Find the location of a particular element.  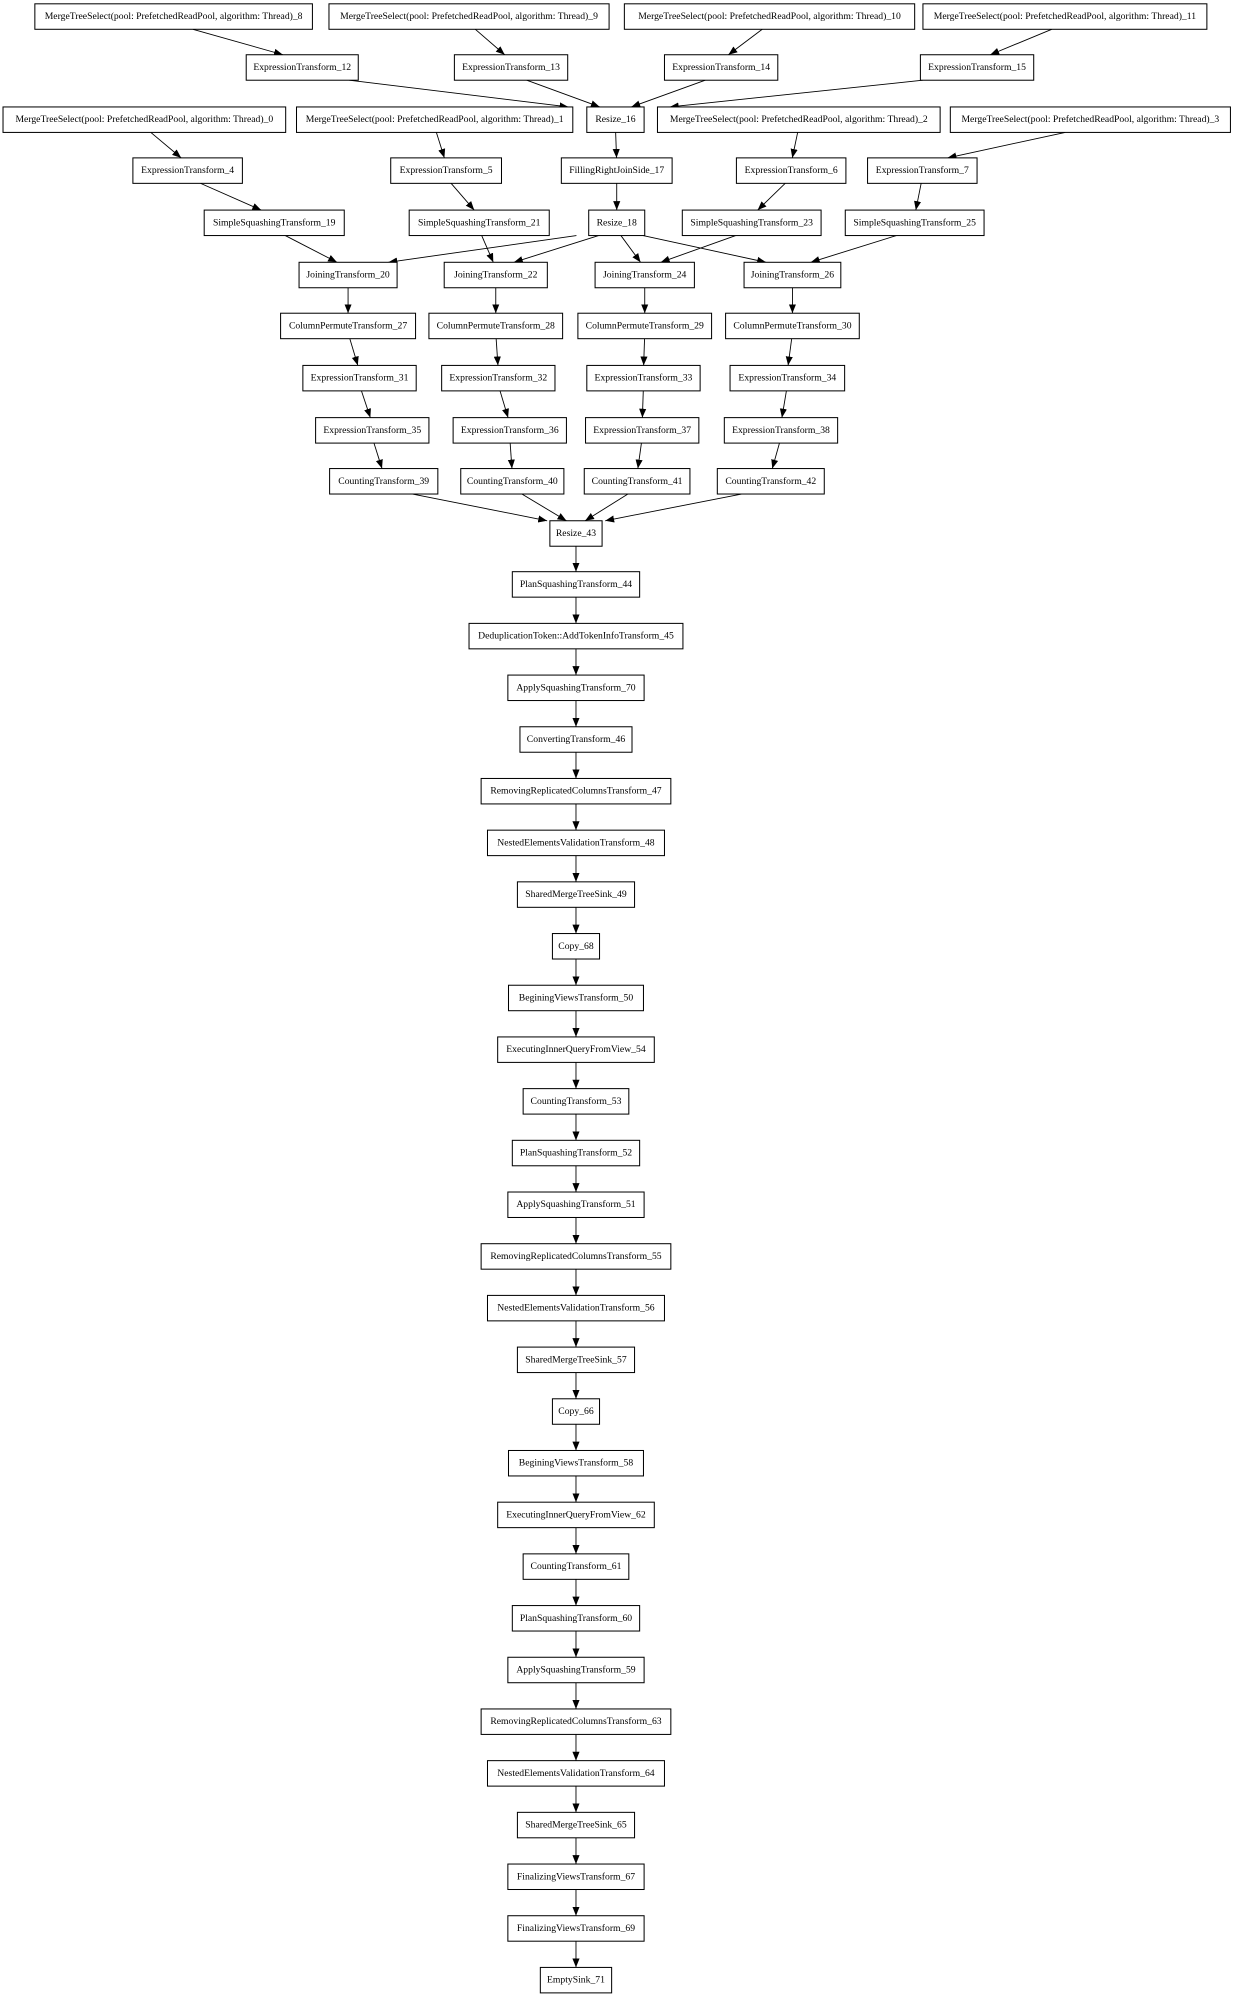

edge-et33-to-et37 is located at coordinates (643, 404).